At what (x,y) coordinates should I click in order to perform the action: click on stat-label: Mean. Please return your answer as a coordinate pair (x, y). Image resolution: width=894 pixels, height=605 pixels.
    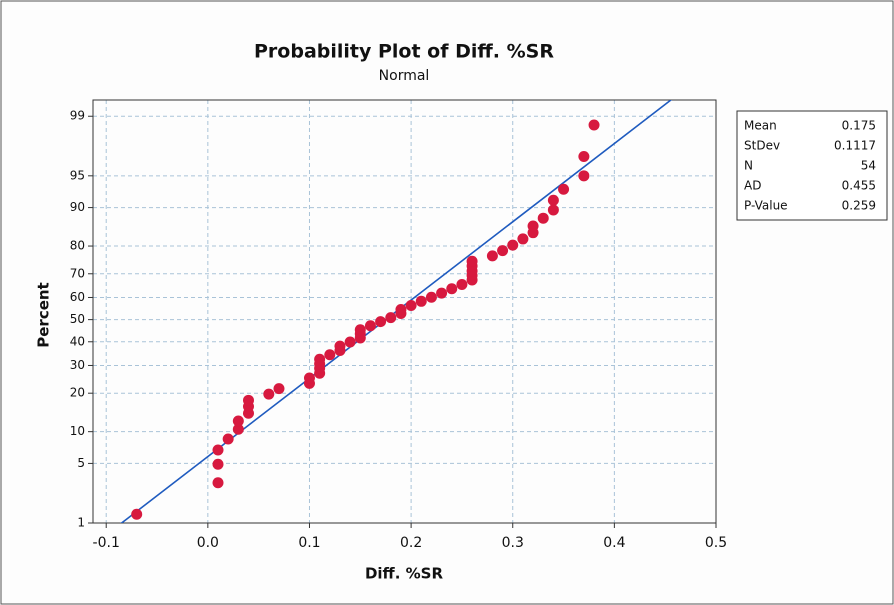
    Looking at the image, I should click on (760, 126).